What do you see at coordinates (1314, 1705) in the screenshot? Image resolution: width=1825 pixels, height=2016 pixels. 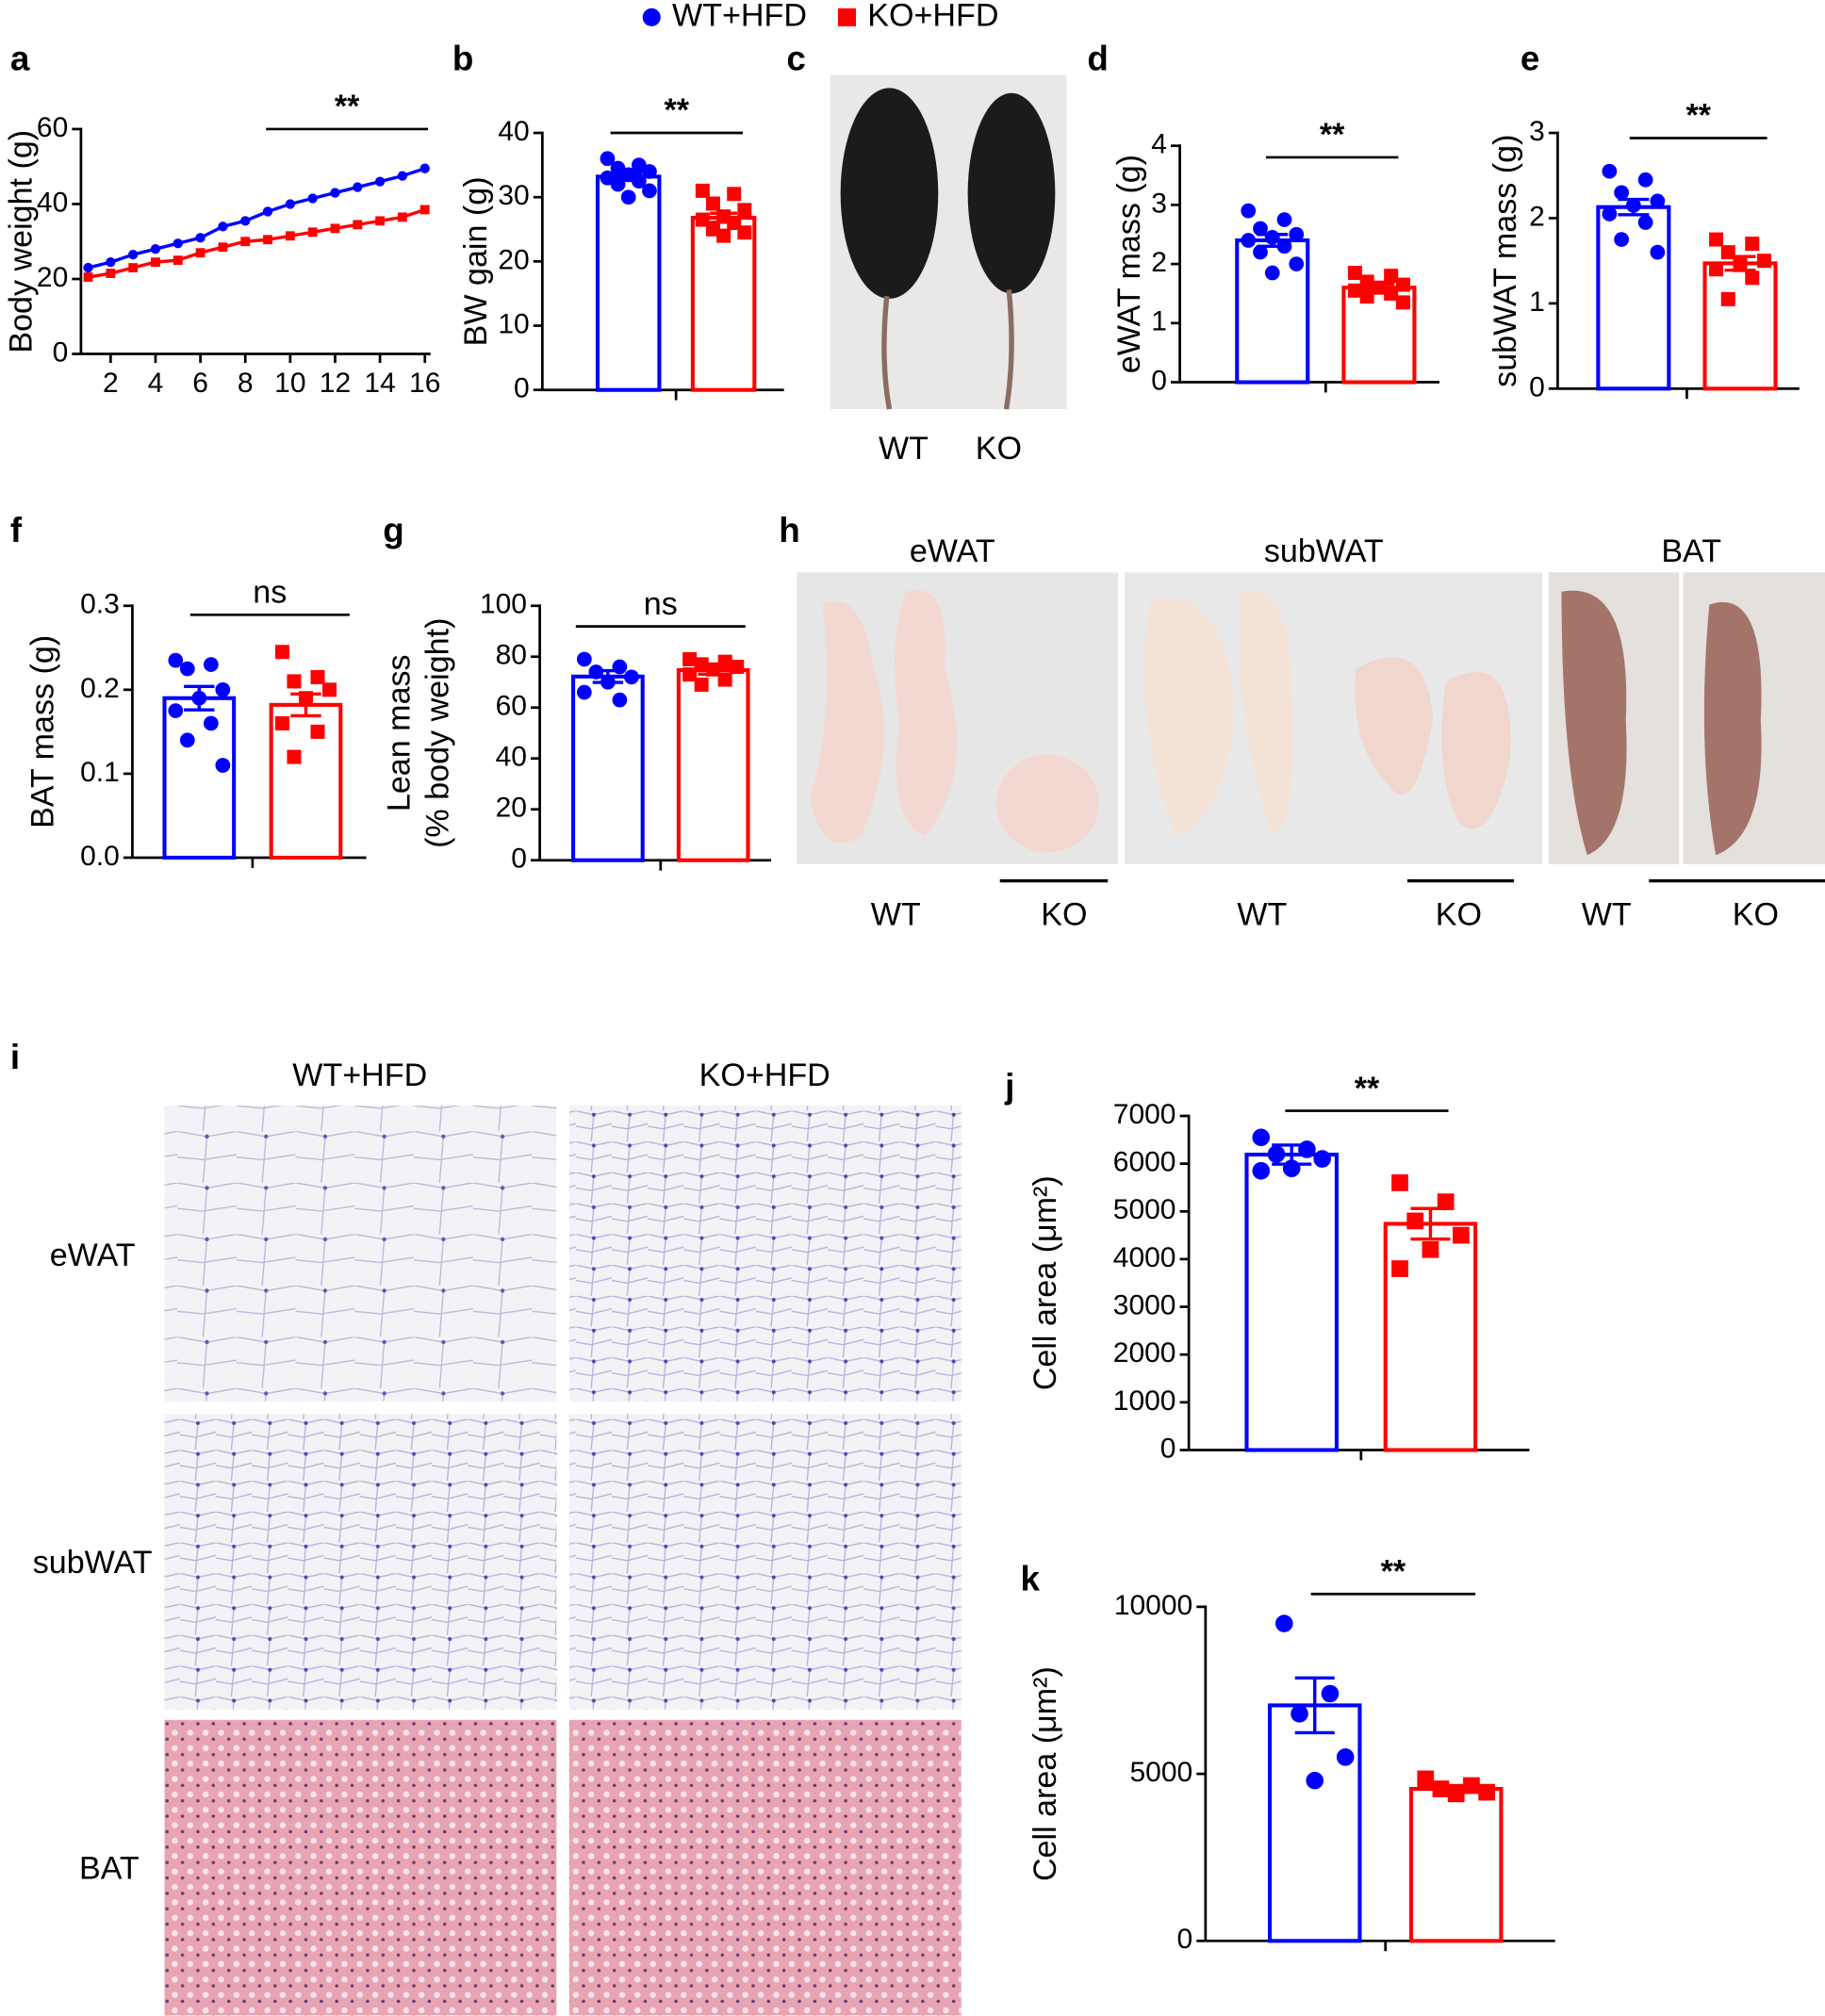 I see `error-bar` at bounding box center [1314, 1705].